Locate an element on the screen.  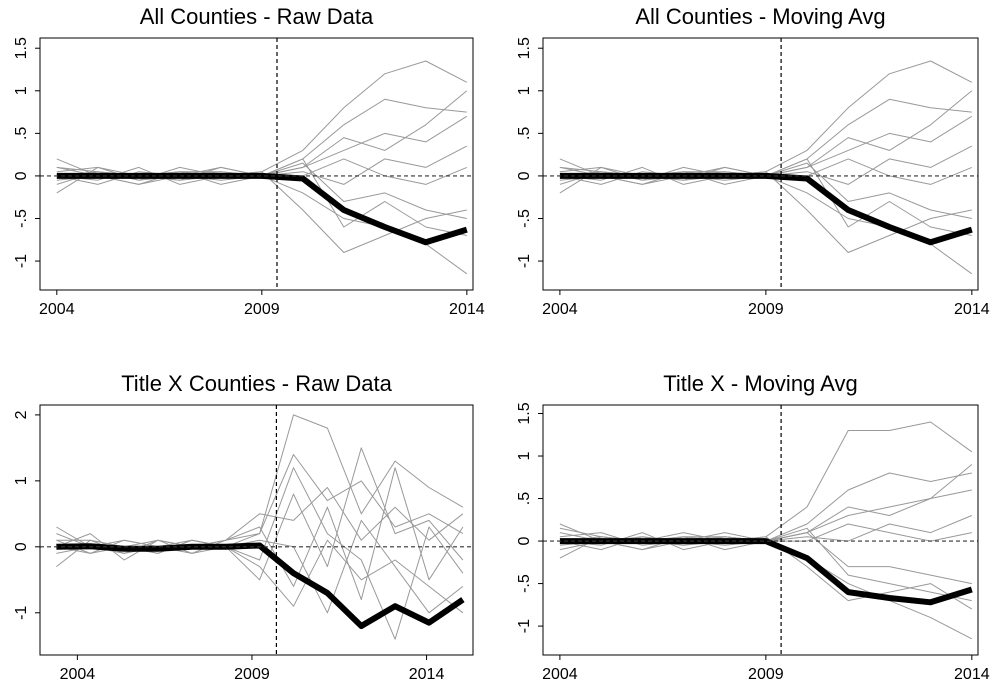
panel-title: All Counties - Moving Avg is located at coordinates (760, 16).